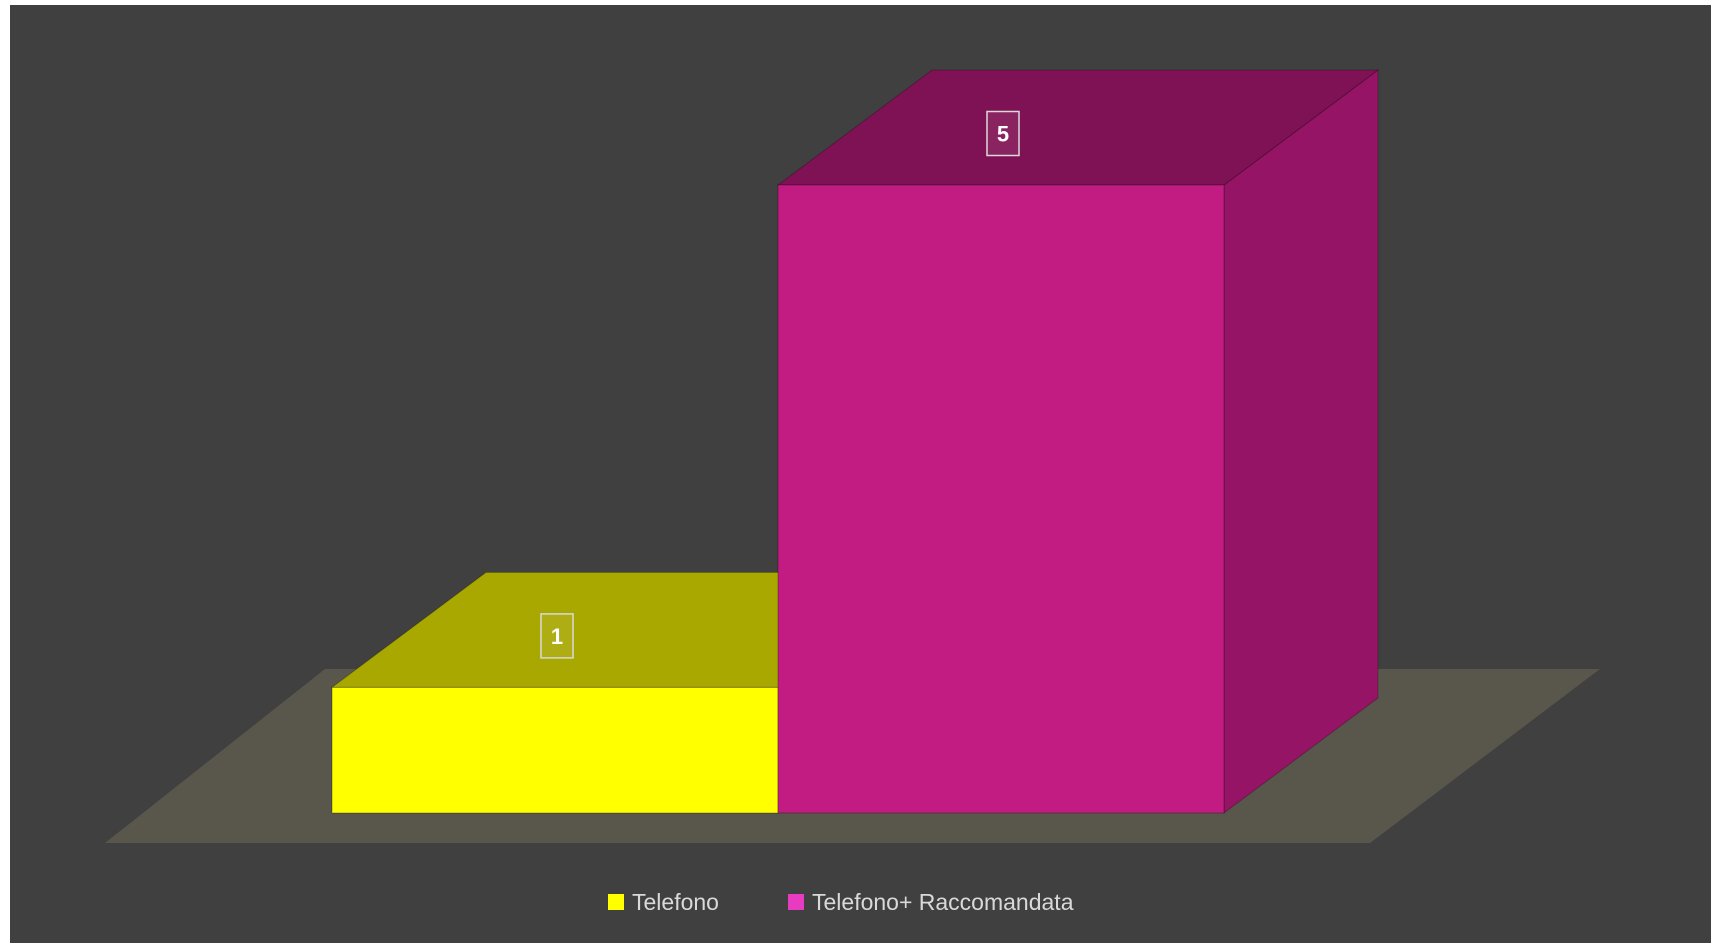  I want to click on data-label: 1, so click(557, 636).